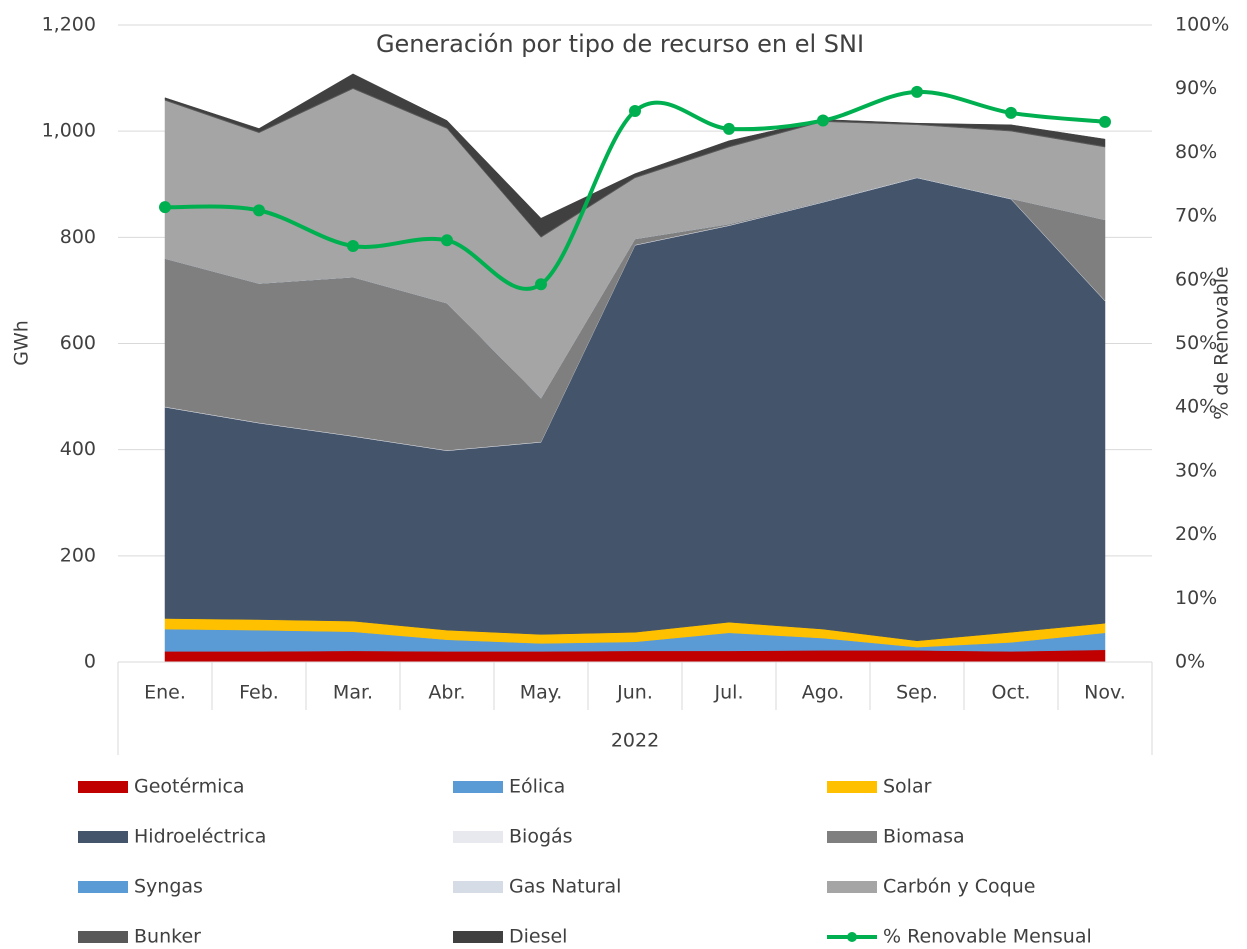 This screenshot has height=949, width=1247. What do you see at coordinates (1222, 343) in the screenshot?
I see `y2-axis-label: % de Renovable` at bounding box center [1222, 343].